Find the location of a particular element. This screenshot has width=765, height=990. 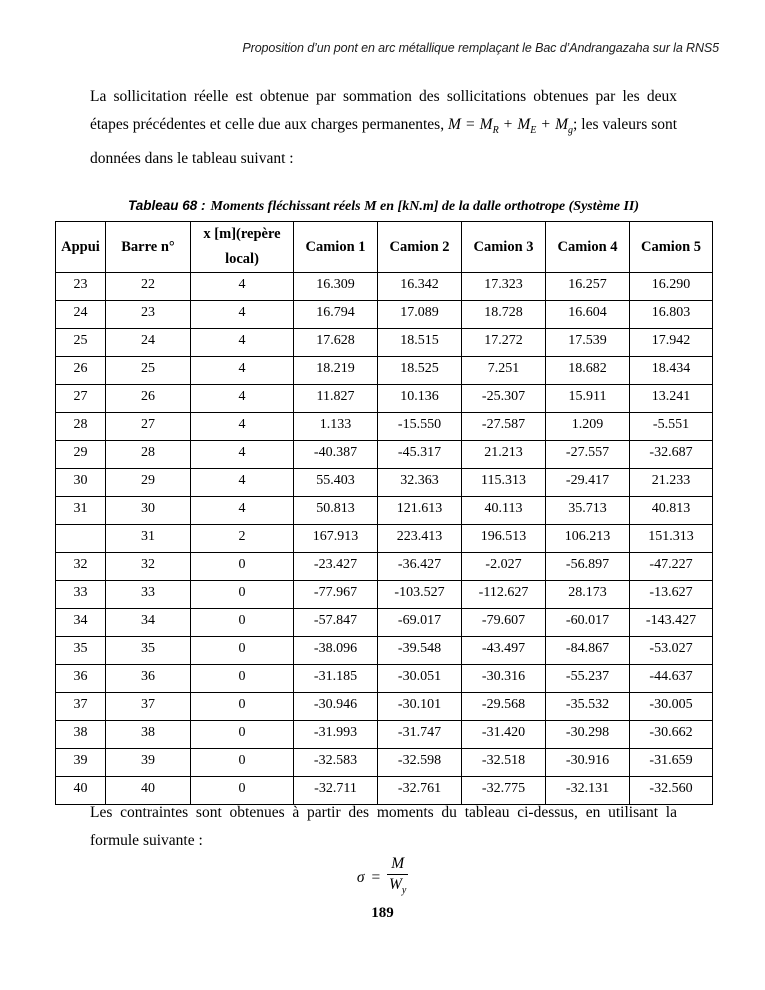

column-header: Appui is located at coordinates (80, 247).